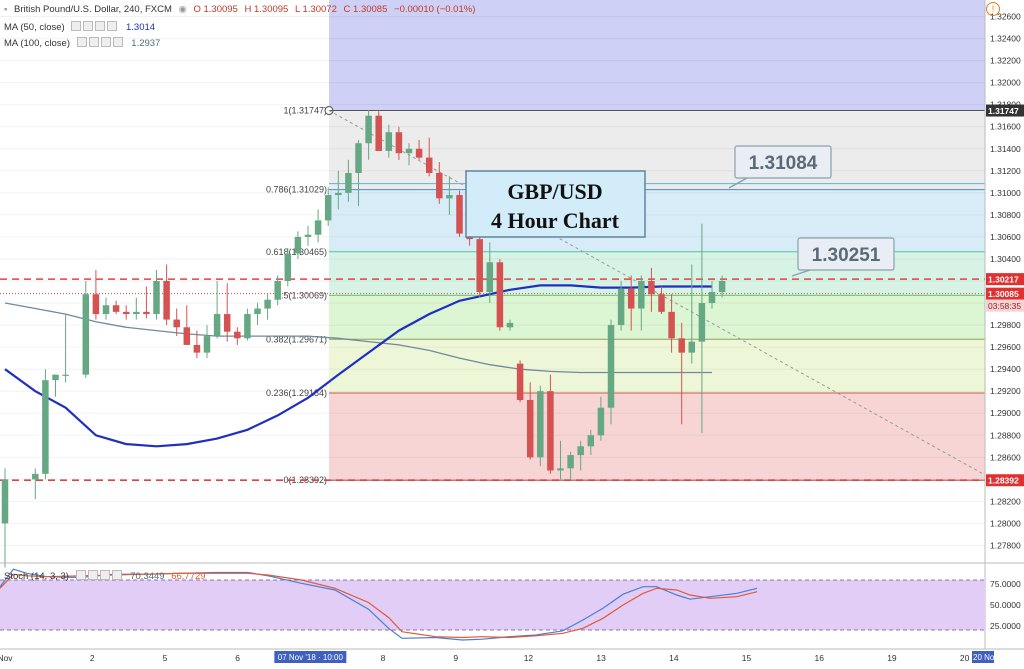 This screenshot has height=669, width=1024. I want to click on alert-icon: !, so click(993, 9).